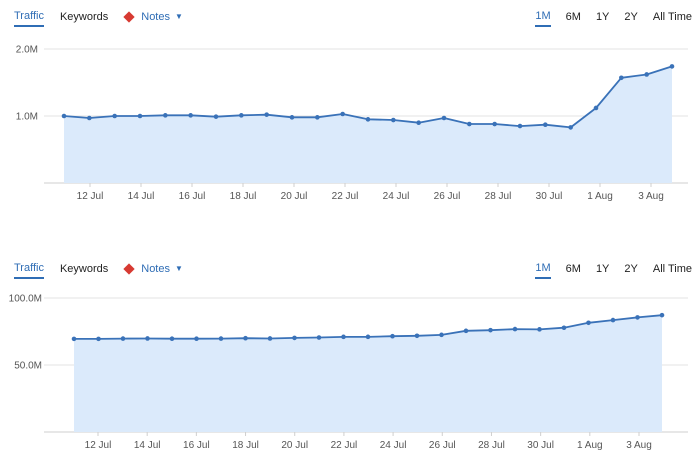 Image resolution: width=700 pixels, height=471 pixels. What do you see at coordinates (28, 366) in the screenshot?
I see `y-tick-label: 50.0M` at bounding box center [28, 366].